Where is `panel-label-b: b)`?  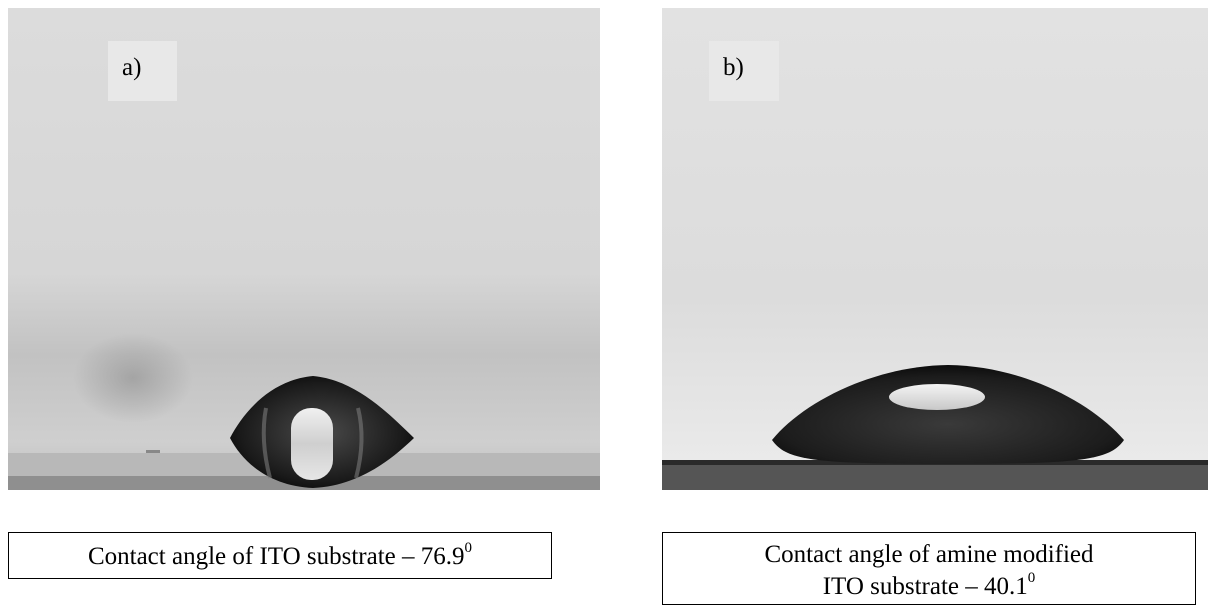 panel-label-b: b) is located at coordinates (744, 71).